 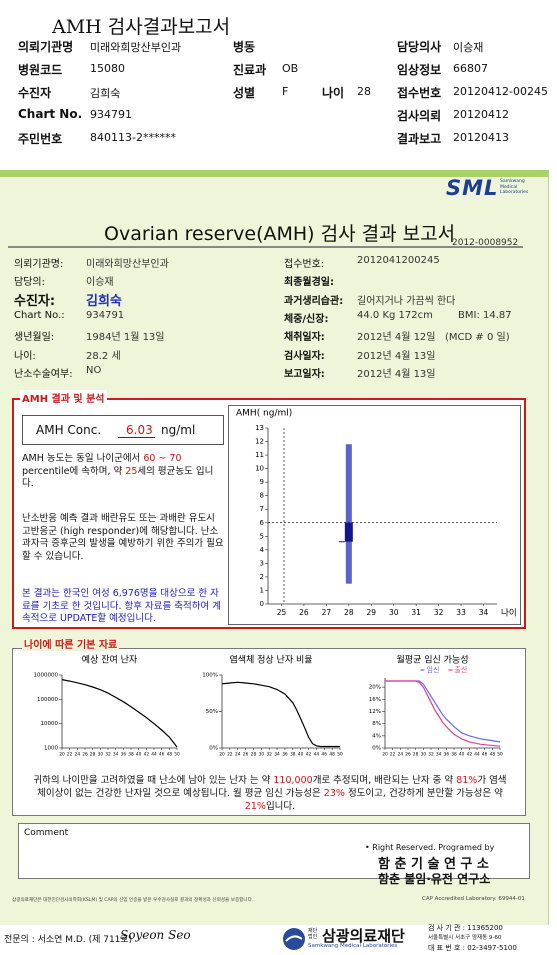 What do you see at coordinates (334, 793) in the screenshot?
I see `paragraph-part: 23%` at bounding box center [334, 793].